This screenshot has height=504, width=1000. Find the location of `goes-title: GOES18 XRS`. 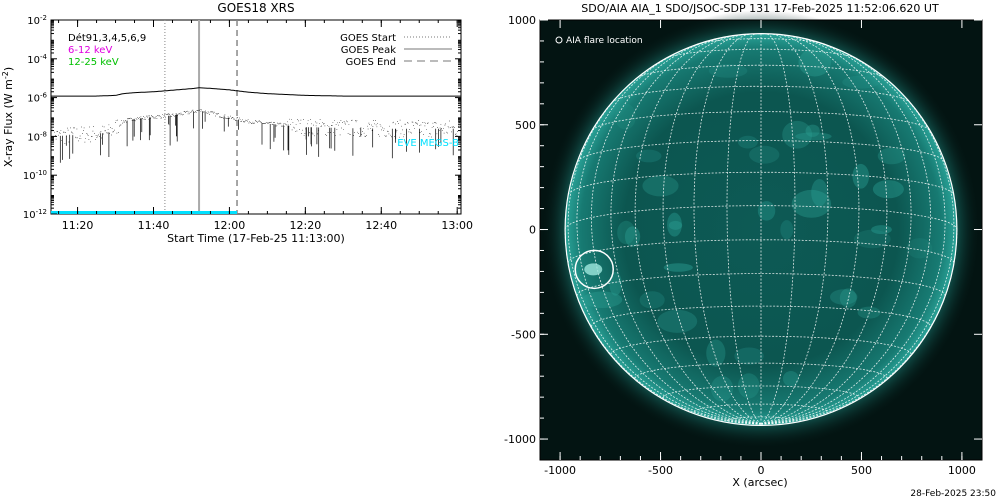

goes-title: GOES18 XRS is located at coordinates (255, 8).